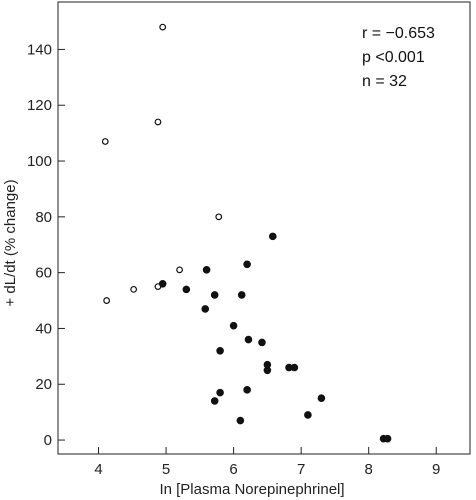 This screenshot has height=500, width=476. Describe the element at coordinates (398, 33) in the screenshot. I see `stat-r-value: r = −0.653` at that location.